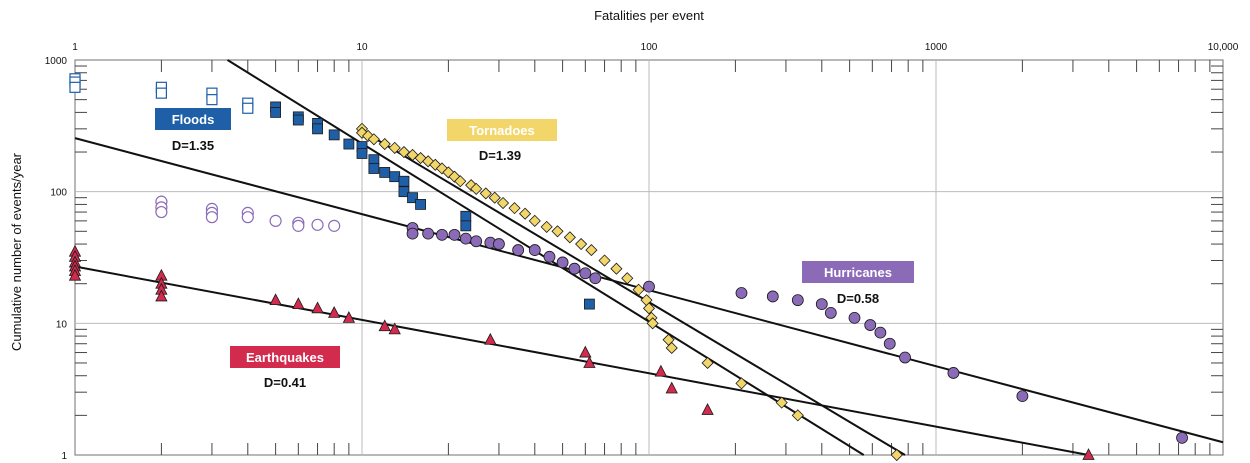 The height and width of the screenshot is (463, 1250). I want to click on earthquakes-dimension-label: D=0.41, so click(285, 382).